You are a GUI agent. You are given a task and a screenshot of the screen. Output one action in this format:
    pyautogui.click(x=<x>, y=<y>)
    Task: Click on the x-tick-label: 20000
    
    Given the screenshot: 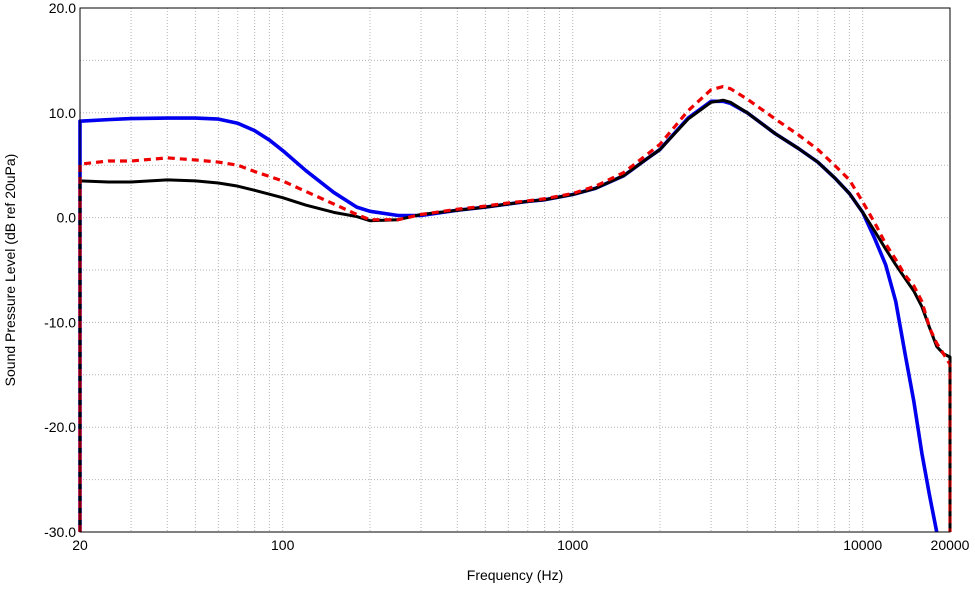 What is the action you would take?
    pyautogui.click(x=950, y=545)
    